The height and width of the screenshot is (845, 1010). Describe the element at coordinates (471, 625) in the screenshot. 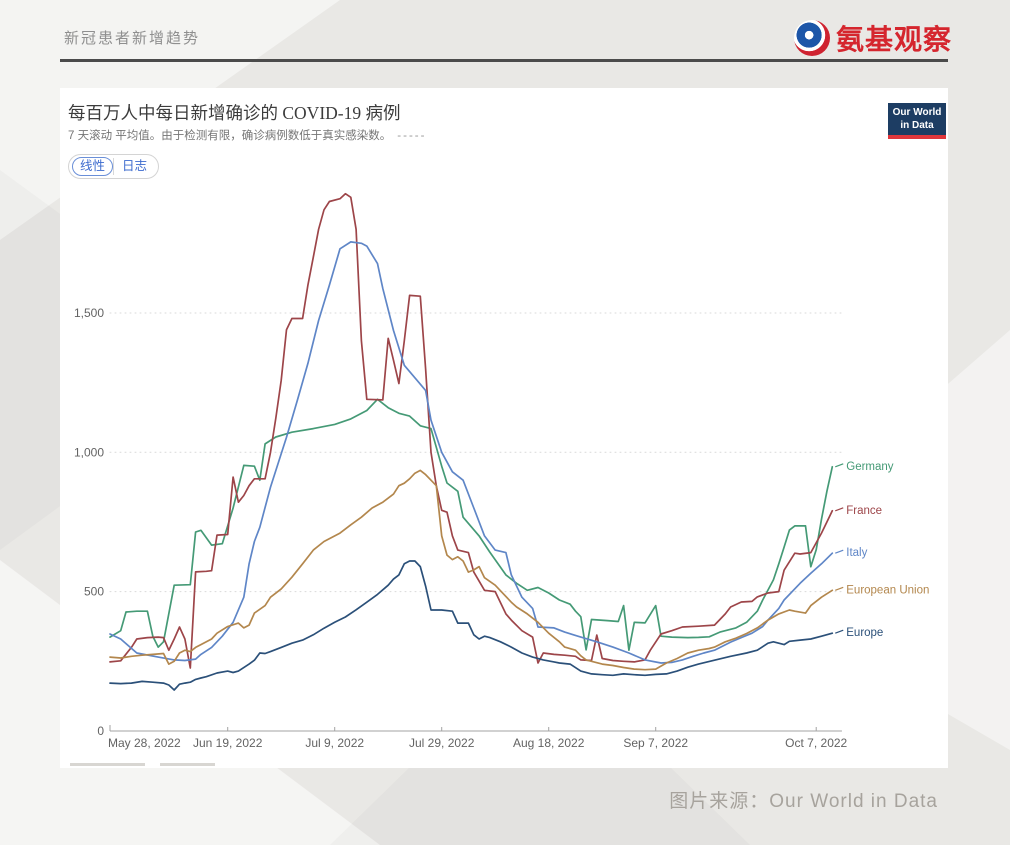

I see `line-europe` at that location.